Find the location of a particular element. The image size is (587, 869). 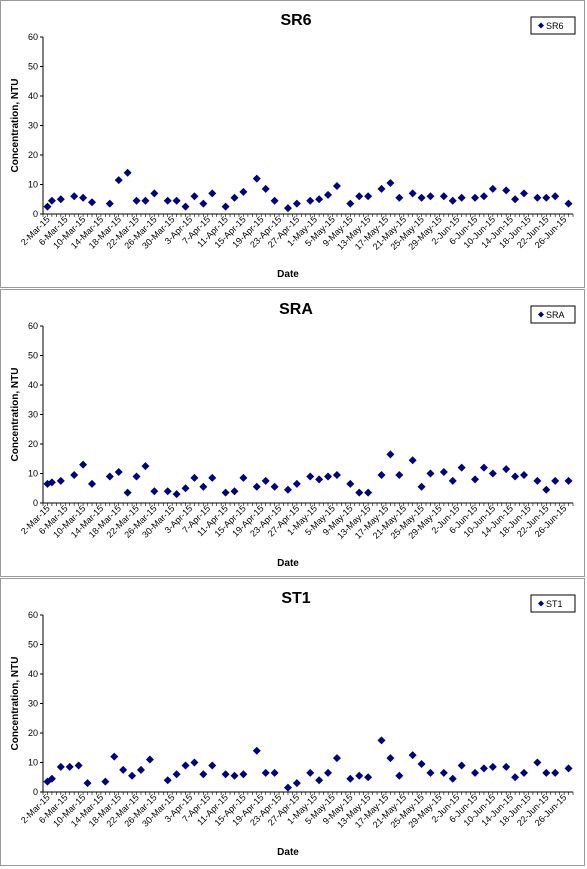

chart-title: ST1 is located at coordinates (295, 598).